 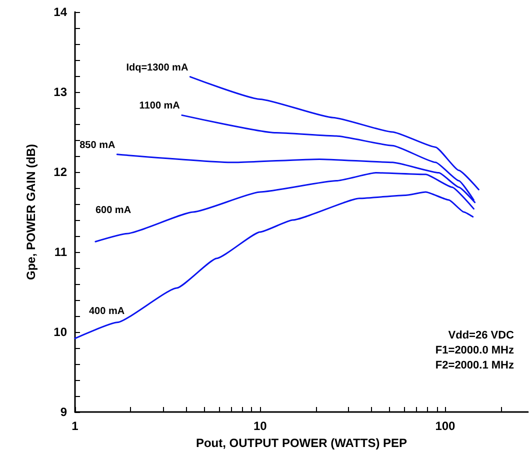 I want to click on x-axis-title: Pout, OUTPUT POWER (WATTS) PEP, so click(x=302, y=443).